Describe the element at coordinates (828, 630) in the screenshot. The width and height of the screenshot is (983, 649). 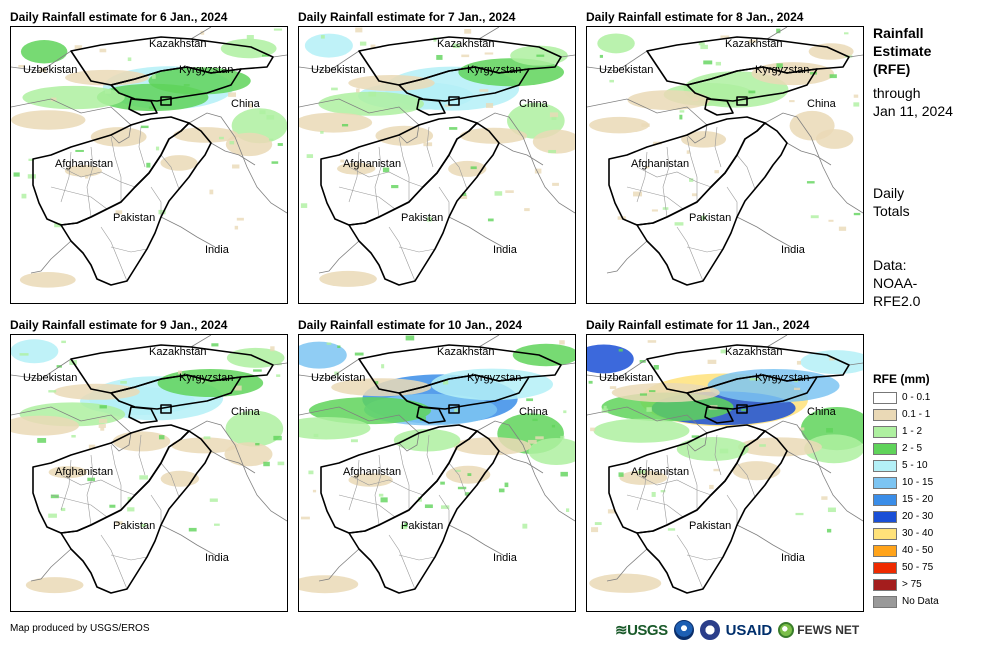
I see `fews-net-logo-text: FEWS NET` at that location.